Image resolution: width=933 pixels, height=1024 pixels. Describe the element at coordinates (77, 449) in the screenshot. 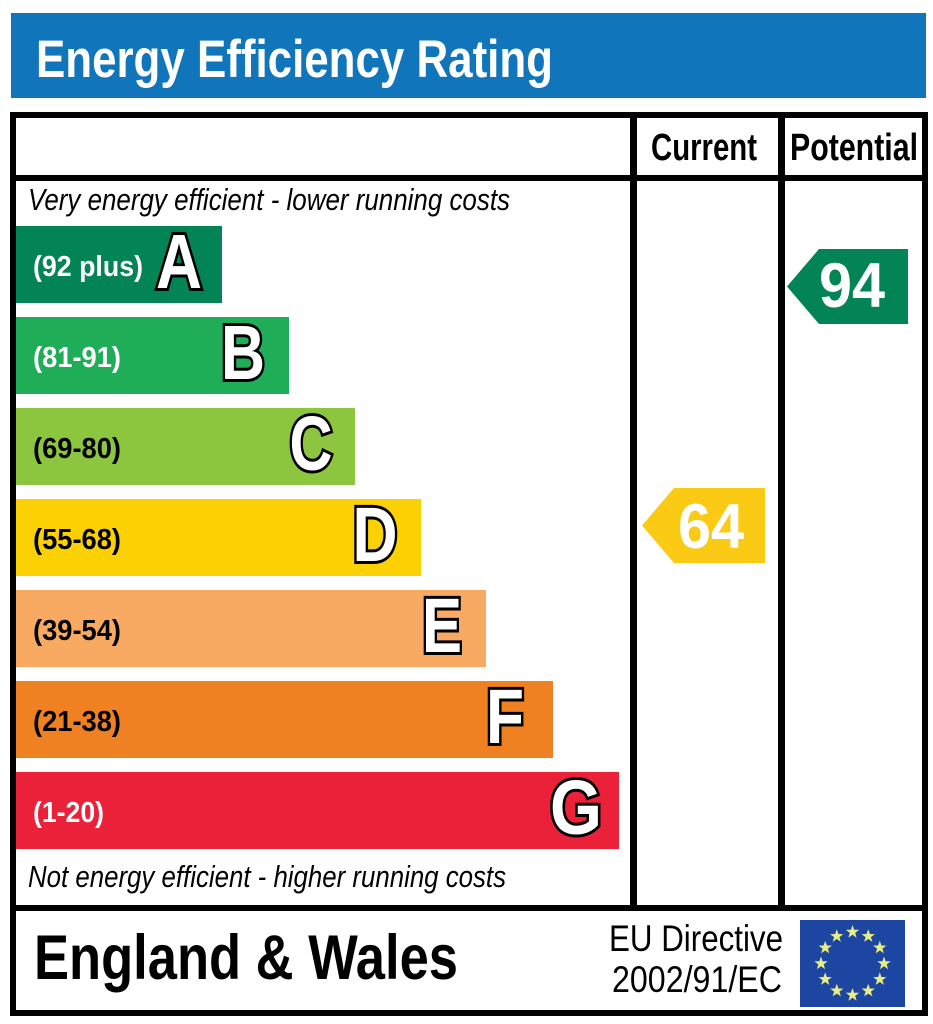

I see `svg-text: (69-80)` at that location.